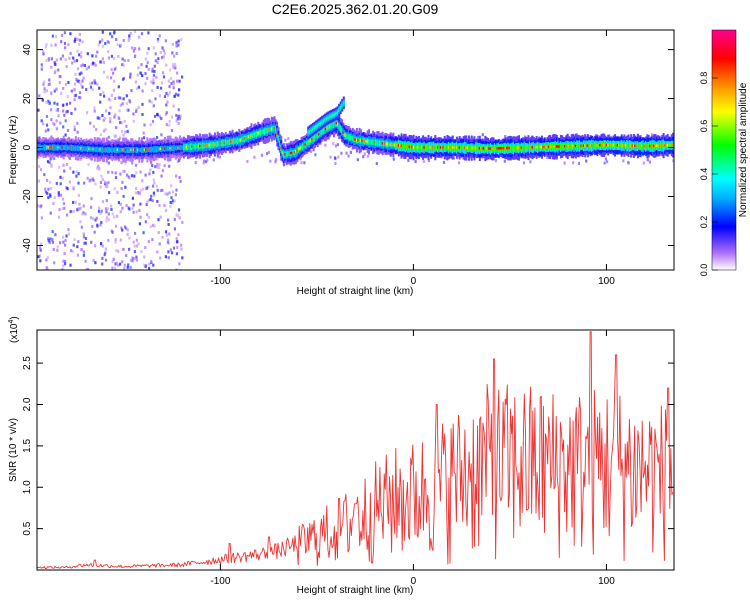 The image size is (750, 605). What do you see at coordinates (27, 50) in the screenshot?
I see `spectrogram-y-tick-label: 40` at bounding box center [27, 50].